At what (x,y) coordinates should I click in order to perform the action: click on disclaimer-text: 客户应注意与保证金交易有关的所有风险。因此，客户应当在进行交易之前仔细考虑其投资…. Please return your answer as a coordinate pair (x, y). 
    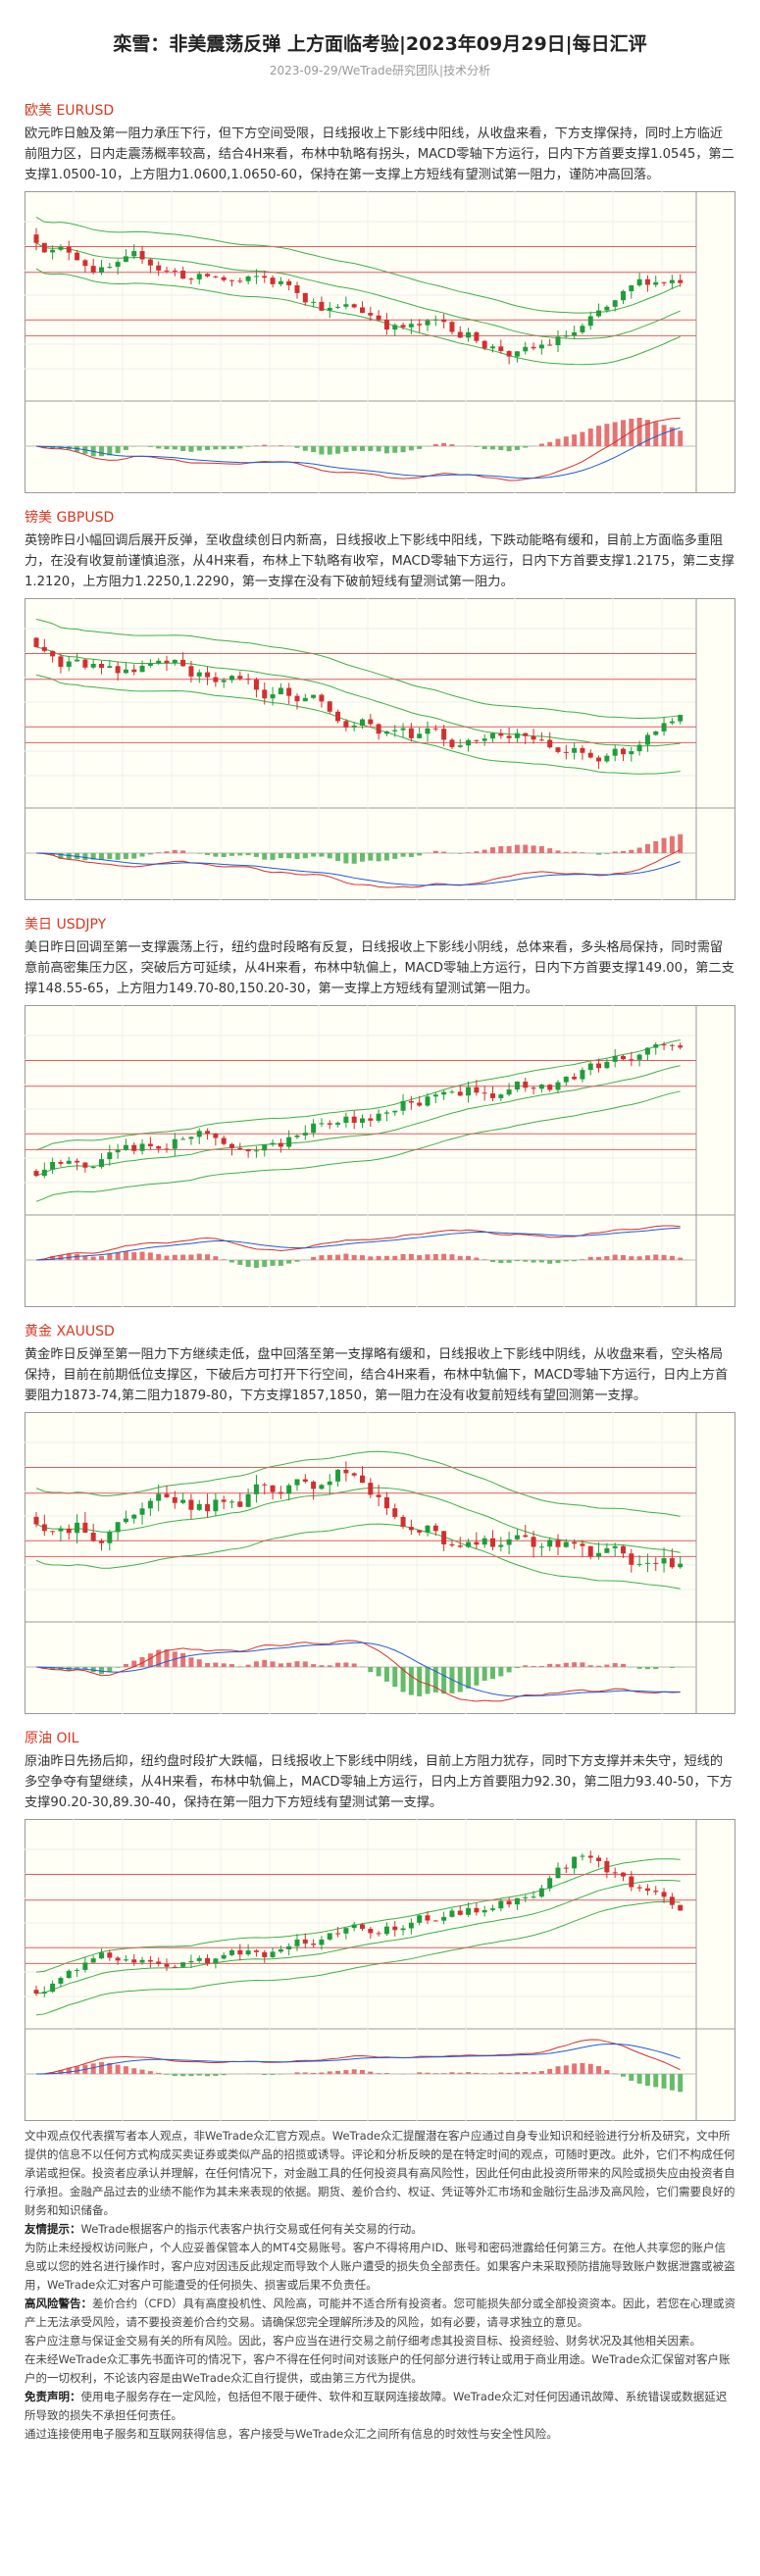
    Looking at the image, I should click on (363, 2341).